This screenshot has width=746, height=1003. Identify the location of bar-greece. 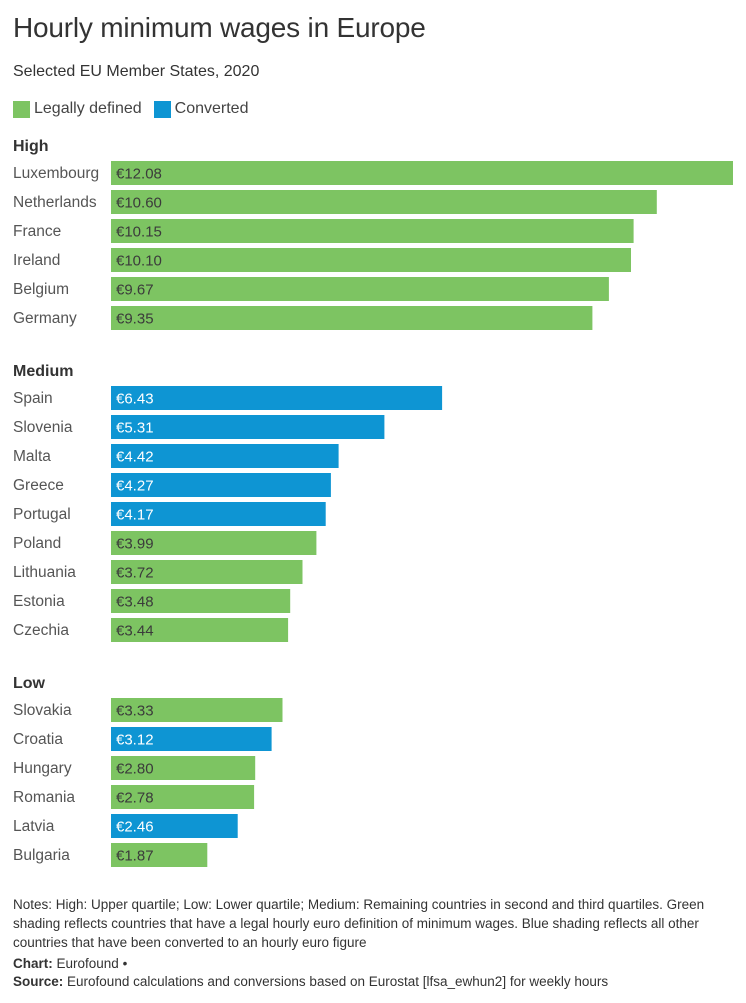
(221, 485).